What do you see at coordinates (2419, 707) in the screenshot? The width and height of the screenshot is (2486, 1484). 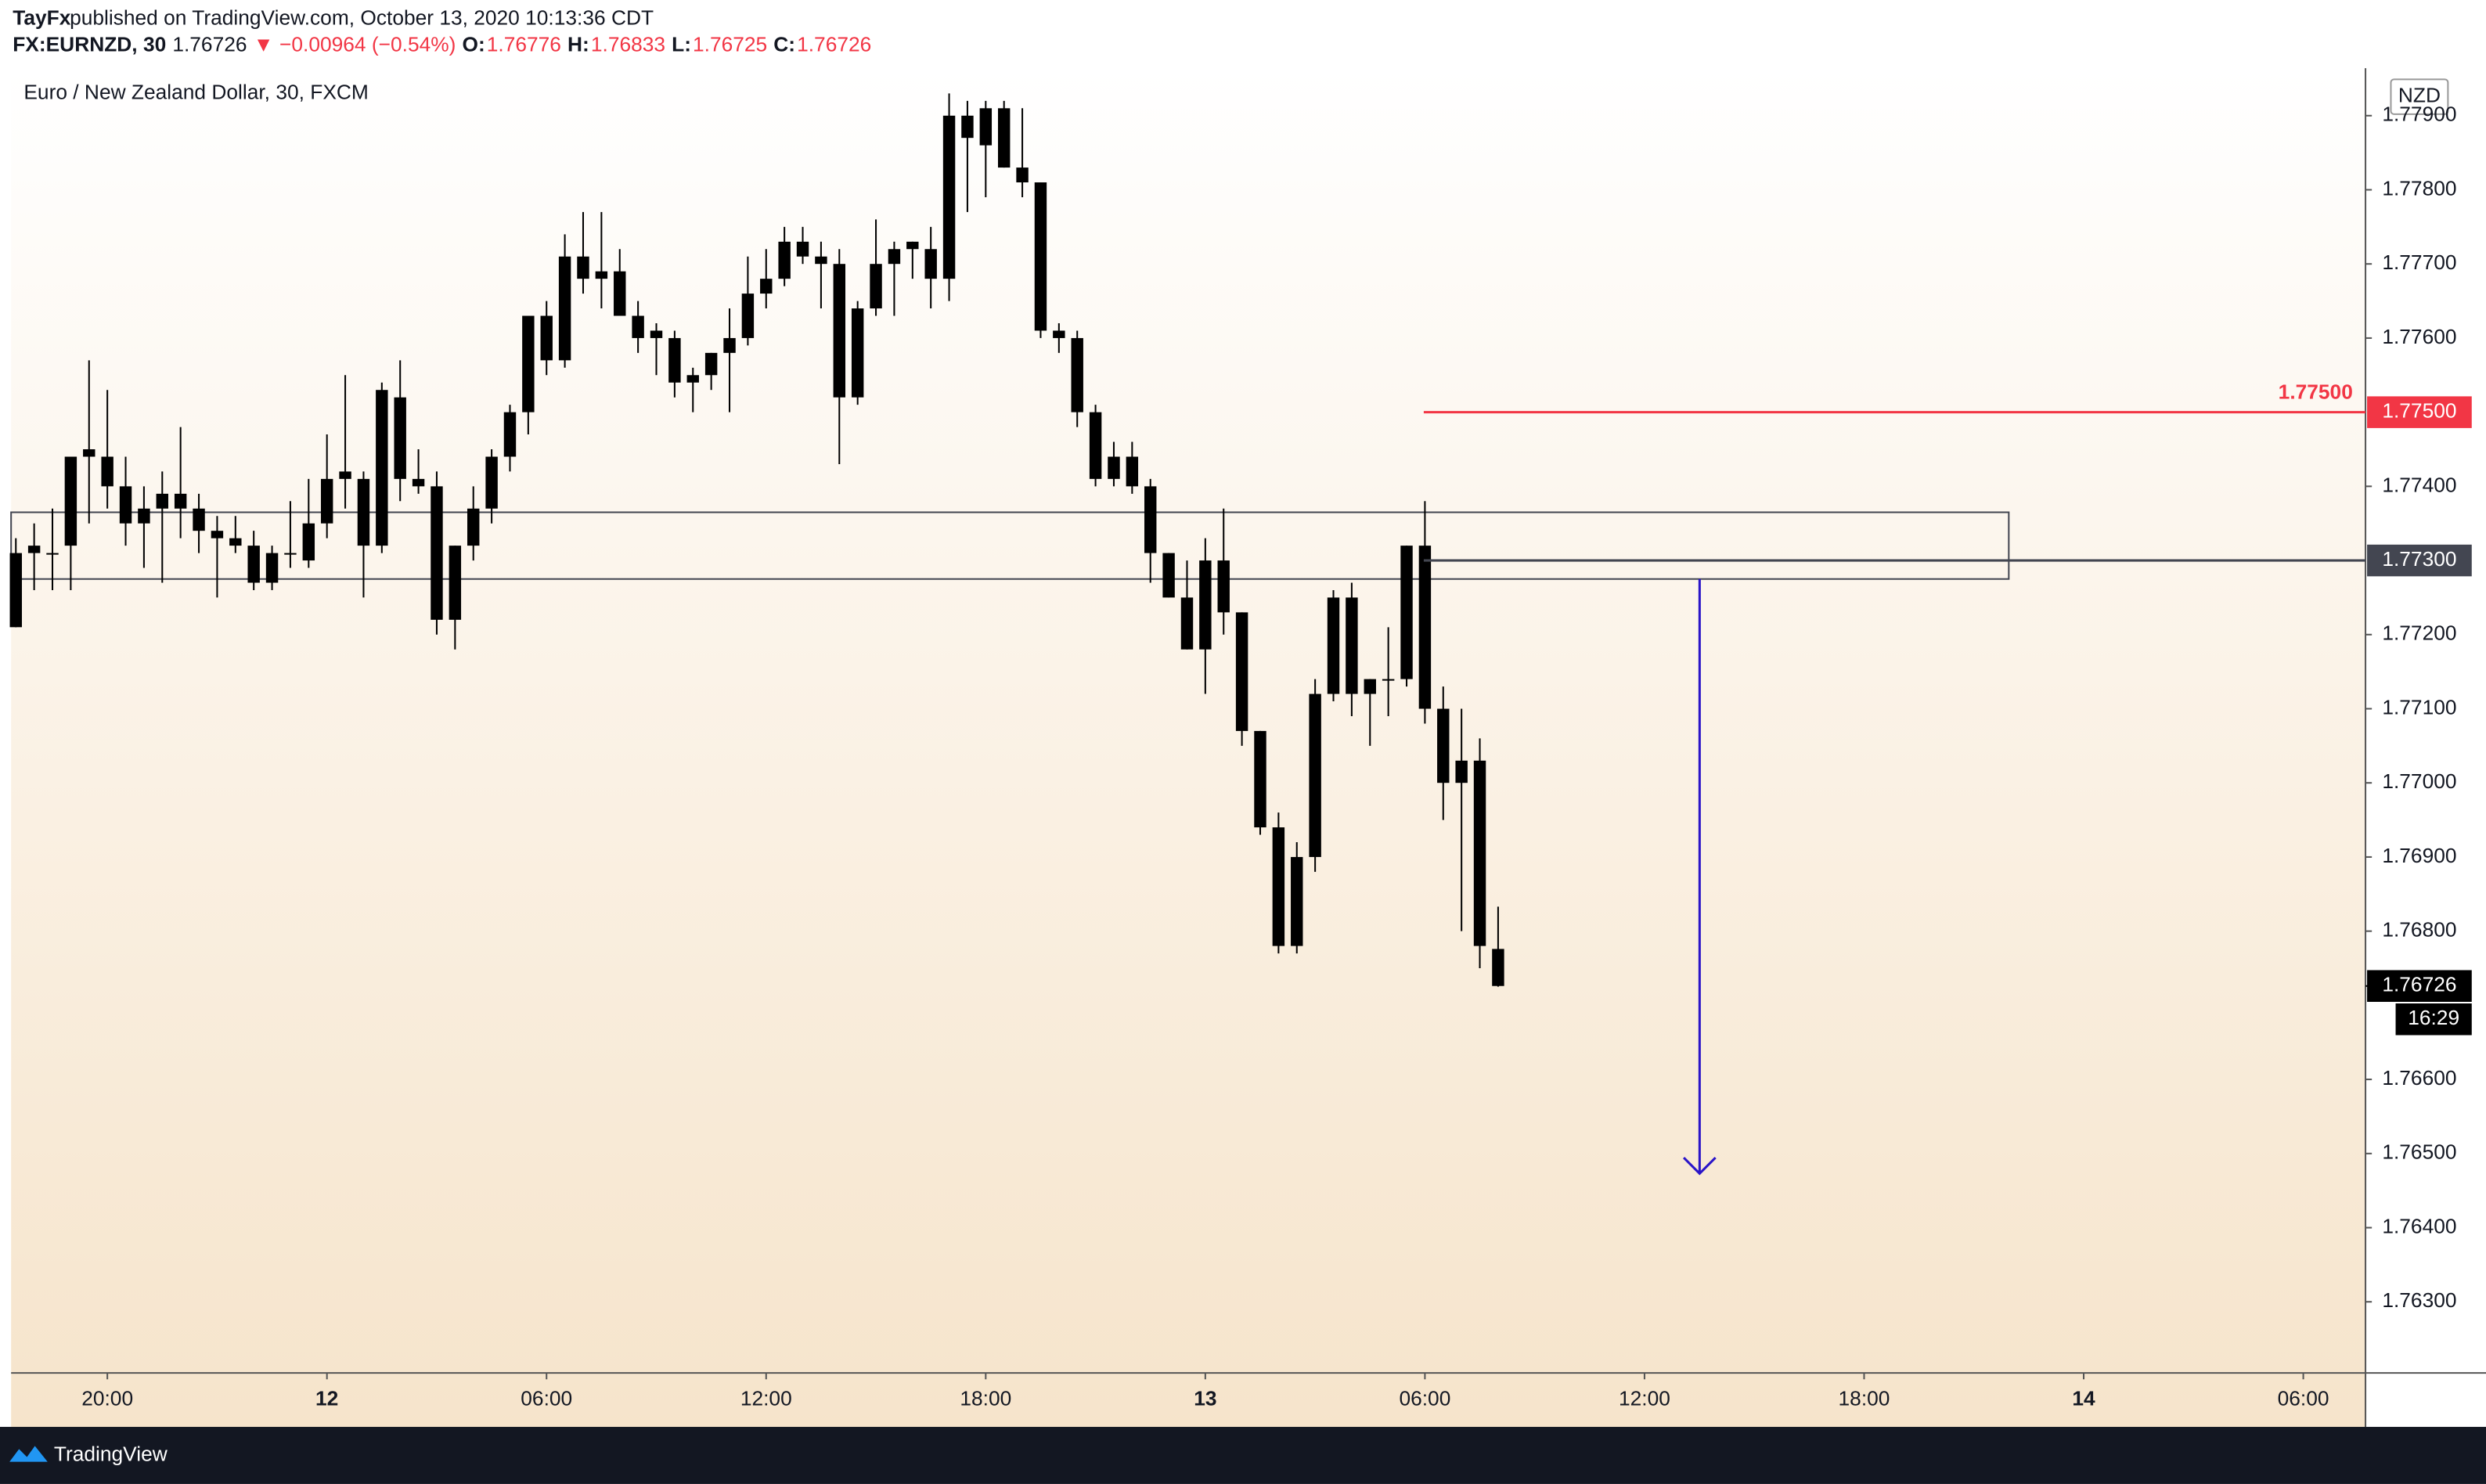 I see `y-tick-label: 1.77100` at bounding box center [2419, 707].